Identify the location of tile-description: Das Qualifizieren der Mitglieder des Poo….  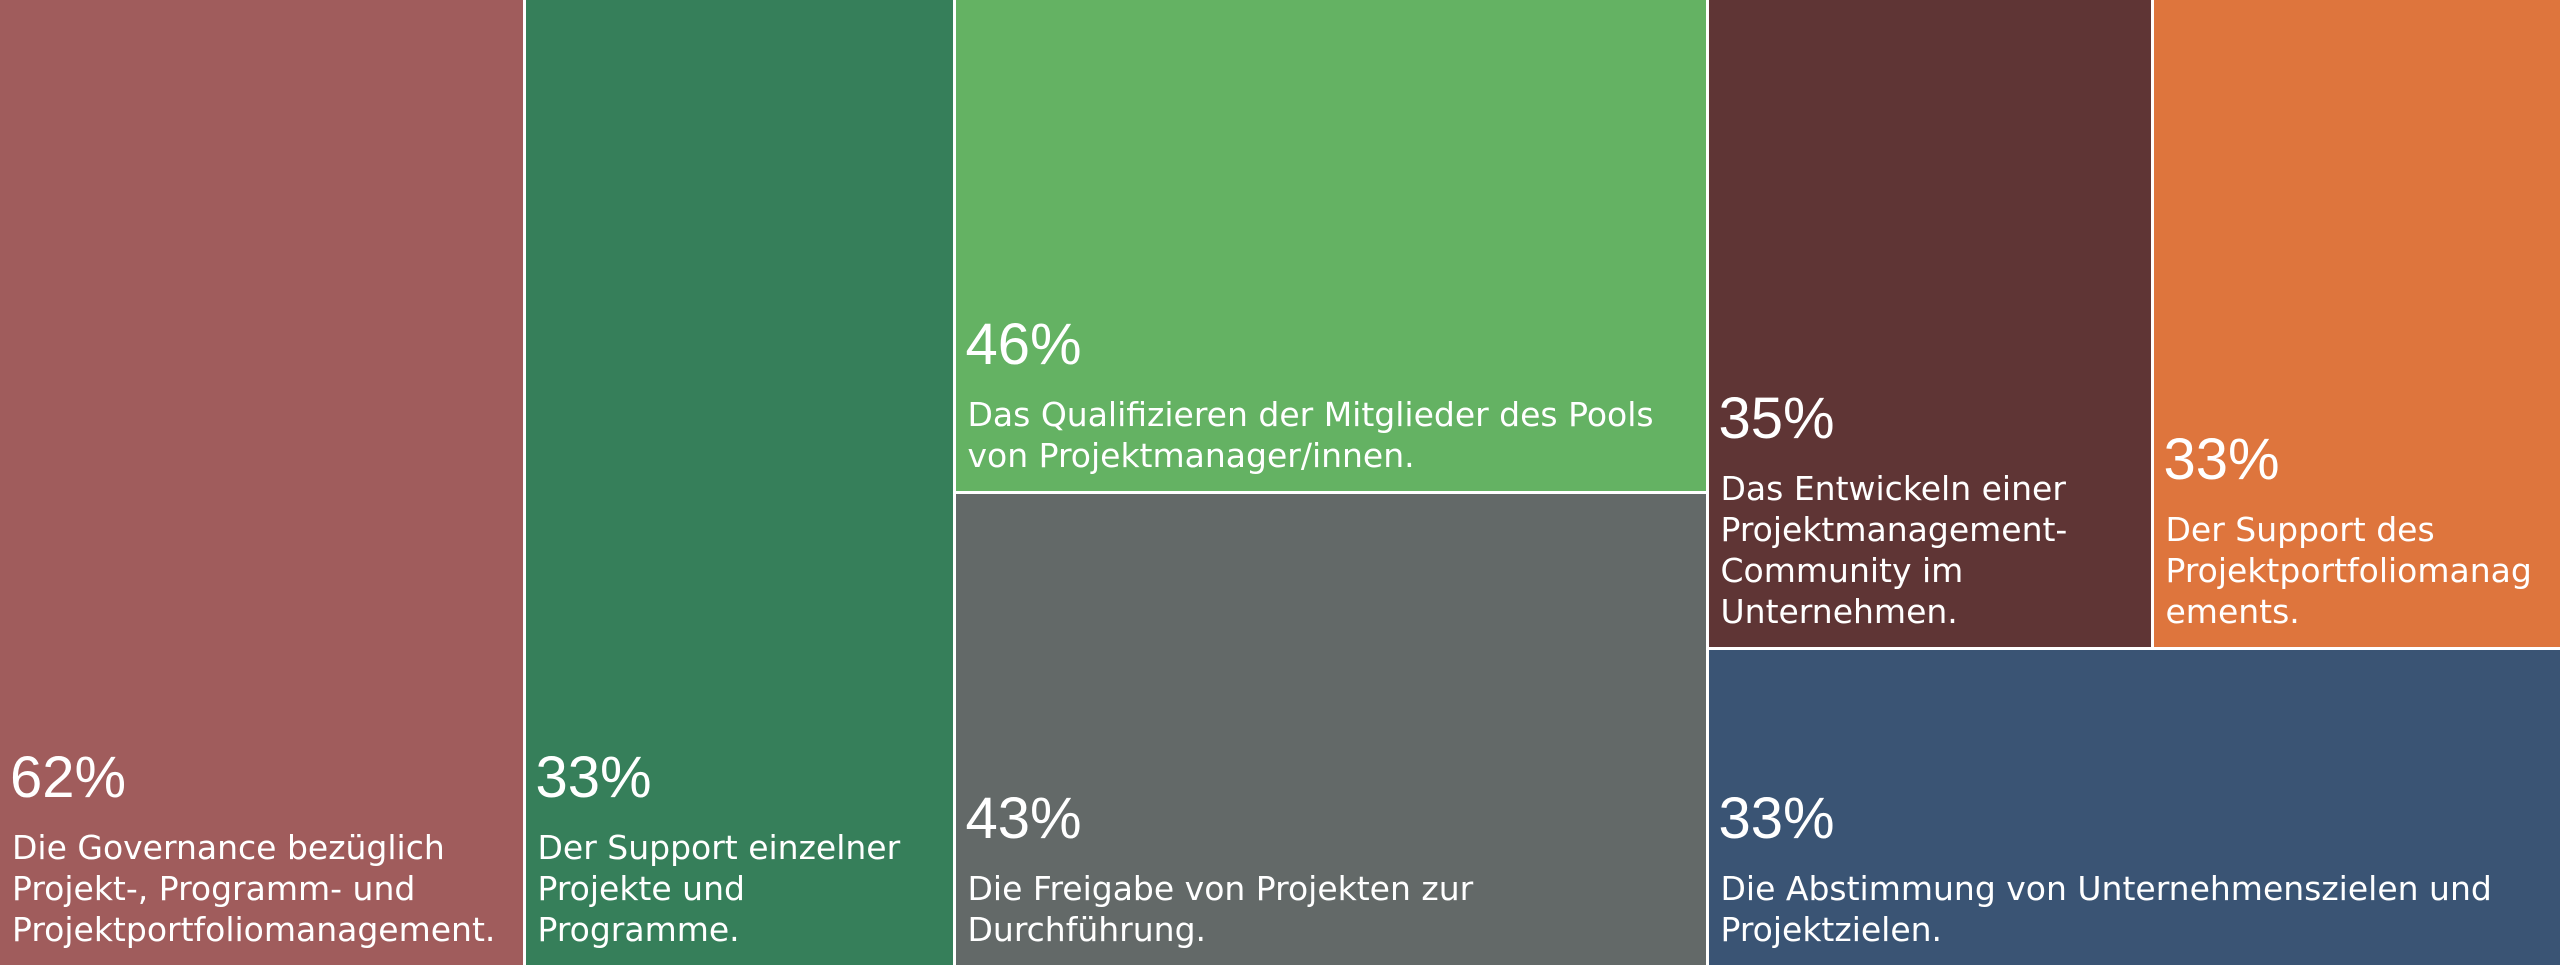
(1310, 434).